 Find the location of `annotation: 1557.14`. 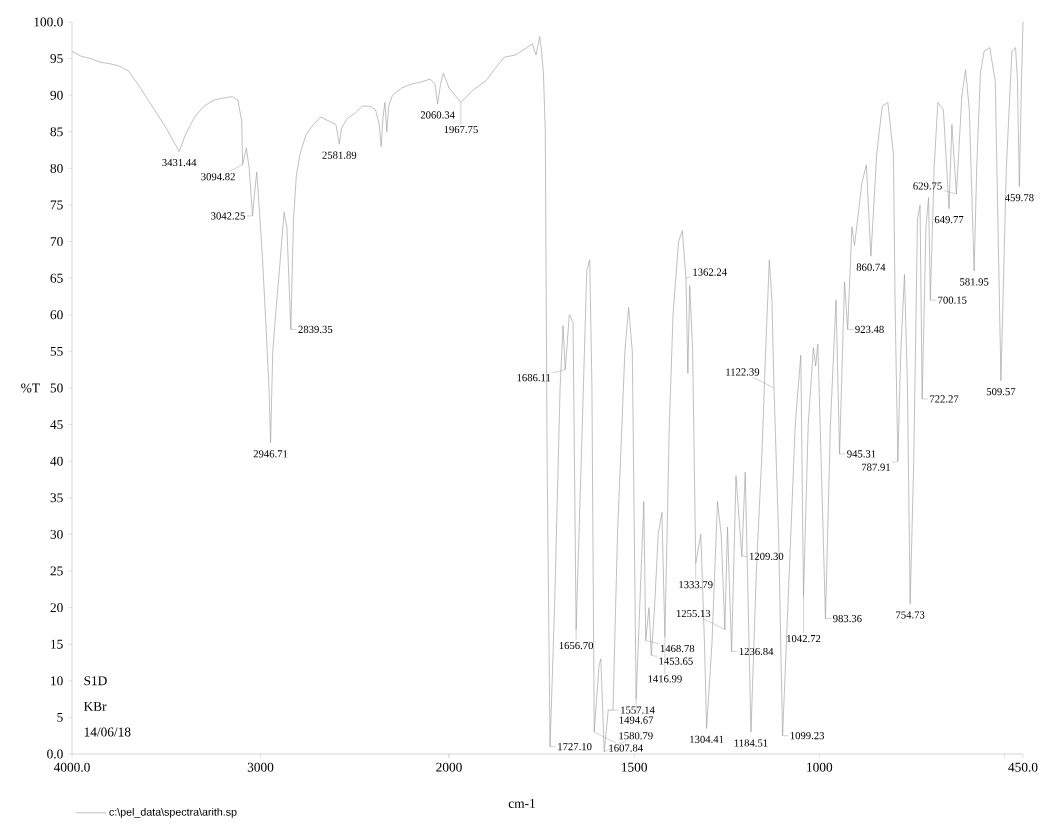

annotation: 1557.14 is located at coordinates (638, 710).